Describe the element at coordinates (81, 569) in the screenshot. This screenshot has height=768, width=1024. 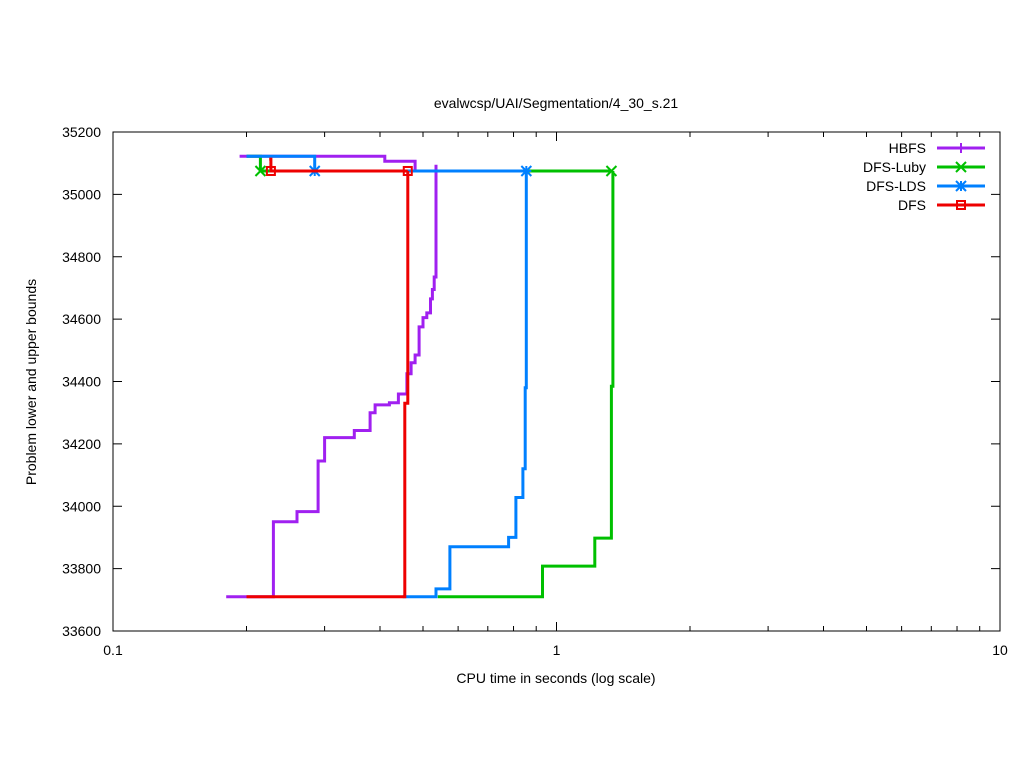
I see `y-tick-label: 33800` at that location.